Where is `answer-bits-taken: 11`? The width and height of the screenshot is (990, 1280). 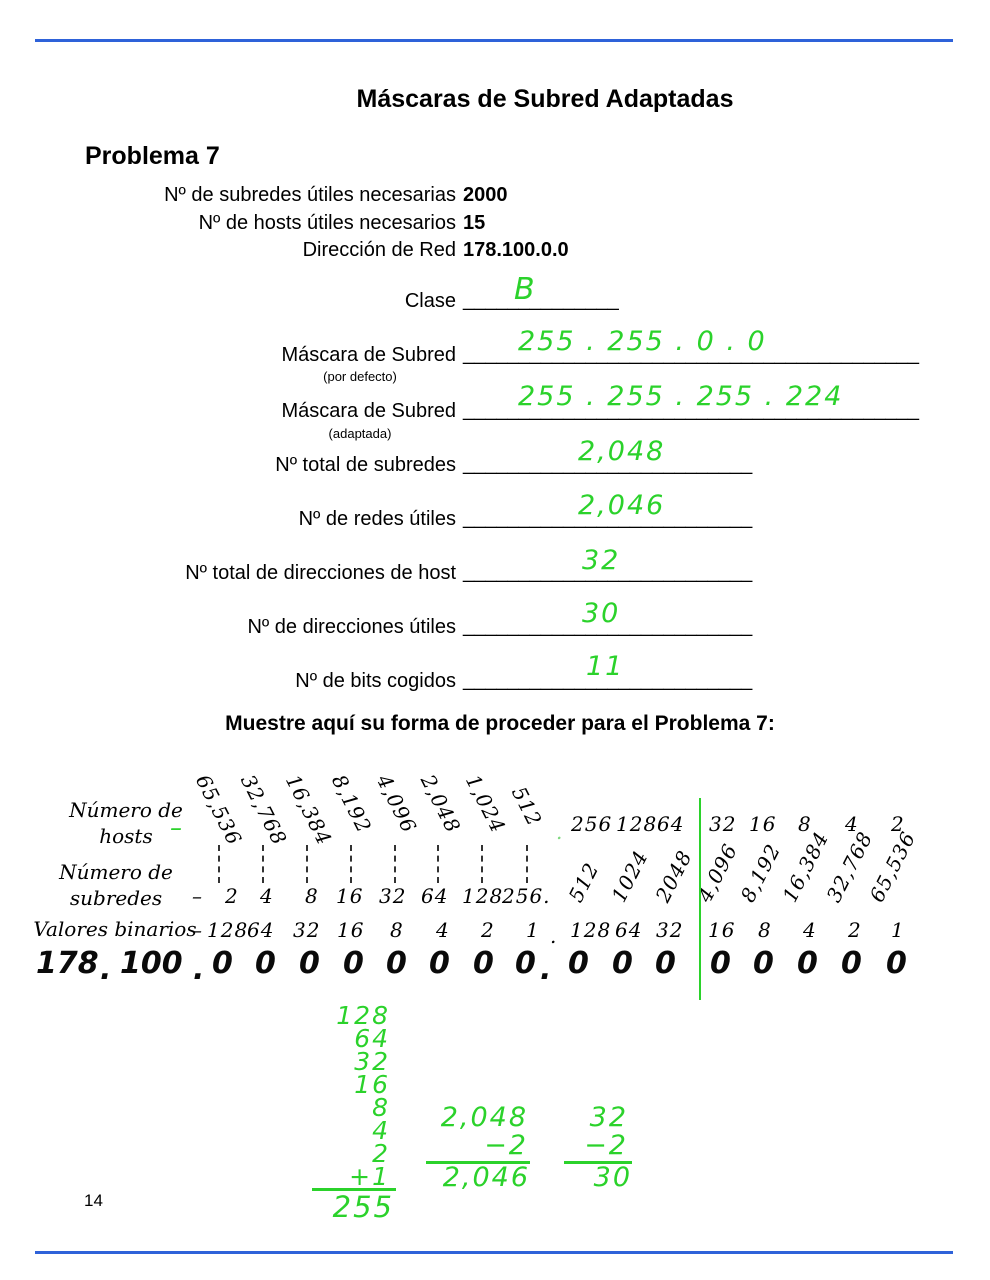 answer-bits-taken: 11 is located at coordinates (605, 666).